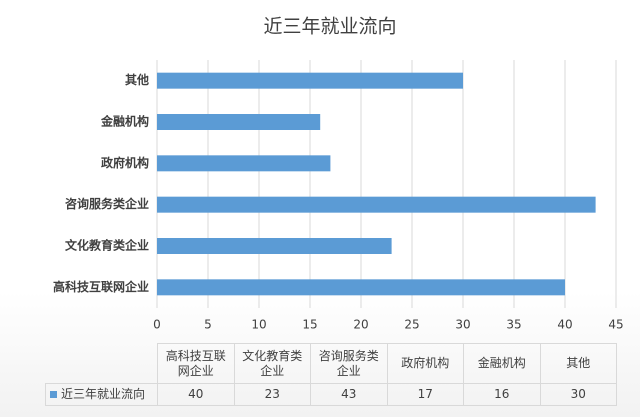 Image resolution: width=640 pixels, height=417 pixels. I want to click on table-header: 咨询服务类企业, so click(349, 363).